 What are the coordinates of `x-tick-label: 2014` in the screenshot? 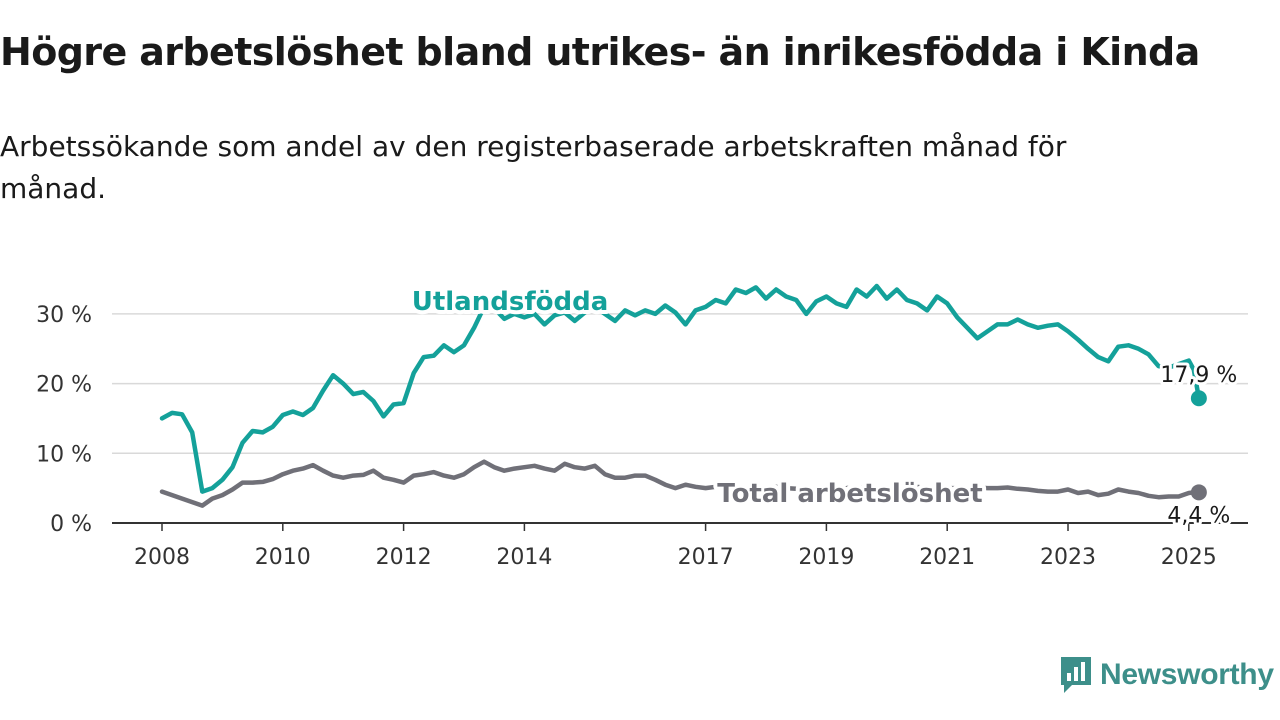 It's located at (524, 557).